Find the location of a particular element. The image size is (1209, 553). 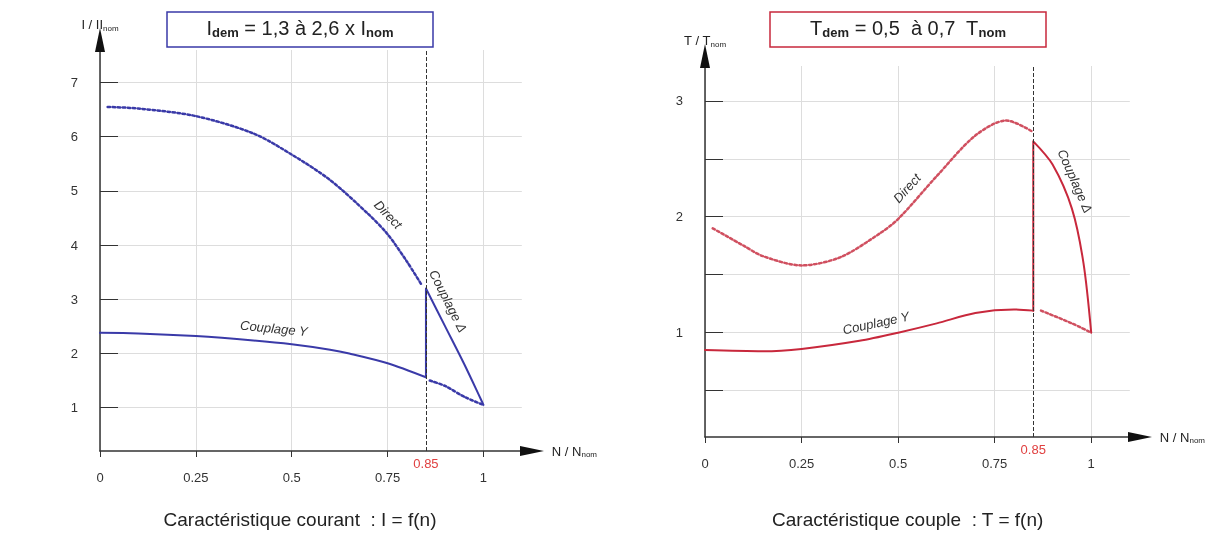

text: Caractéristique courant : I = f(n) is located at coordinates (300, 519).